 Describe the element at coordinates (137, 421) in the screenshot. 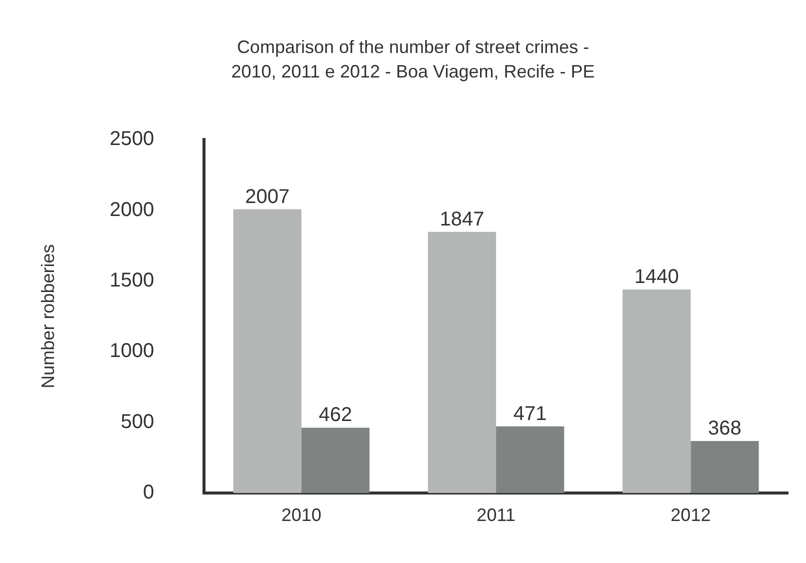

I see `y-tick-label: 500` at that location.